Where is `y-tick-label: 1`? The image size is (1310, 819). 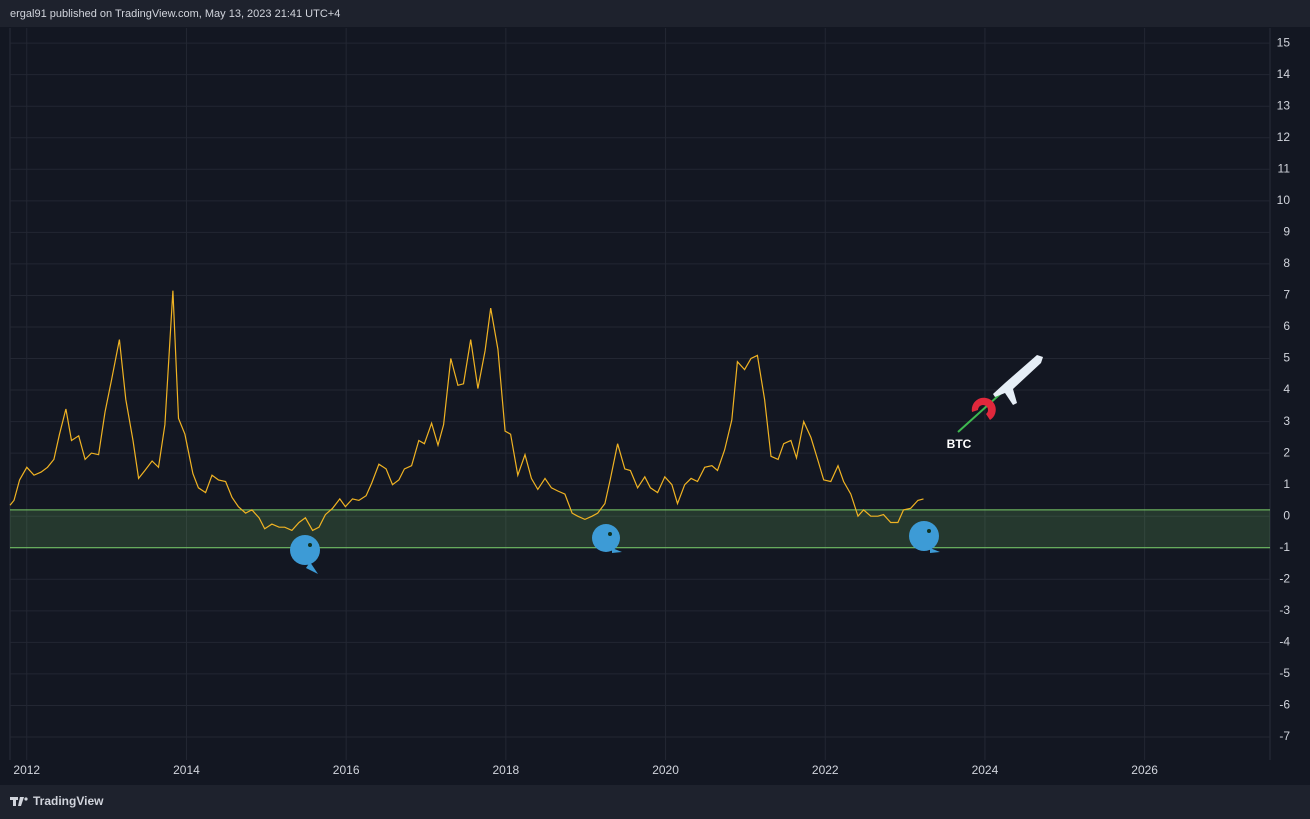 y-tick-label: 1 is located at coordinates (1286, 484).